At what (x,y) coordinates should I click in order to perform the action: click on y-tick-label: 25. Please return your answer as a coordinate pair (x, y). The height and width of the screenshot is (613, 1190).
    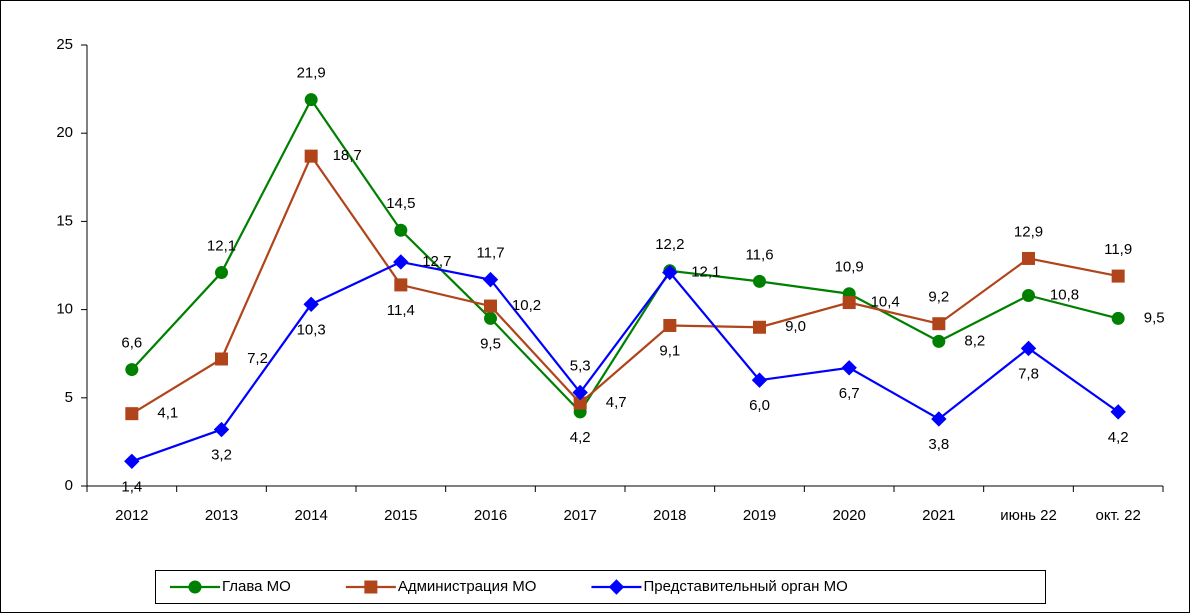
    Looking at the image, I should click on (64, 44).